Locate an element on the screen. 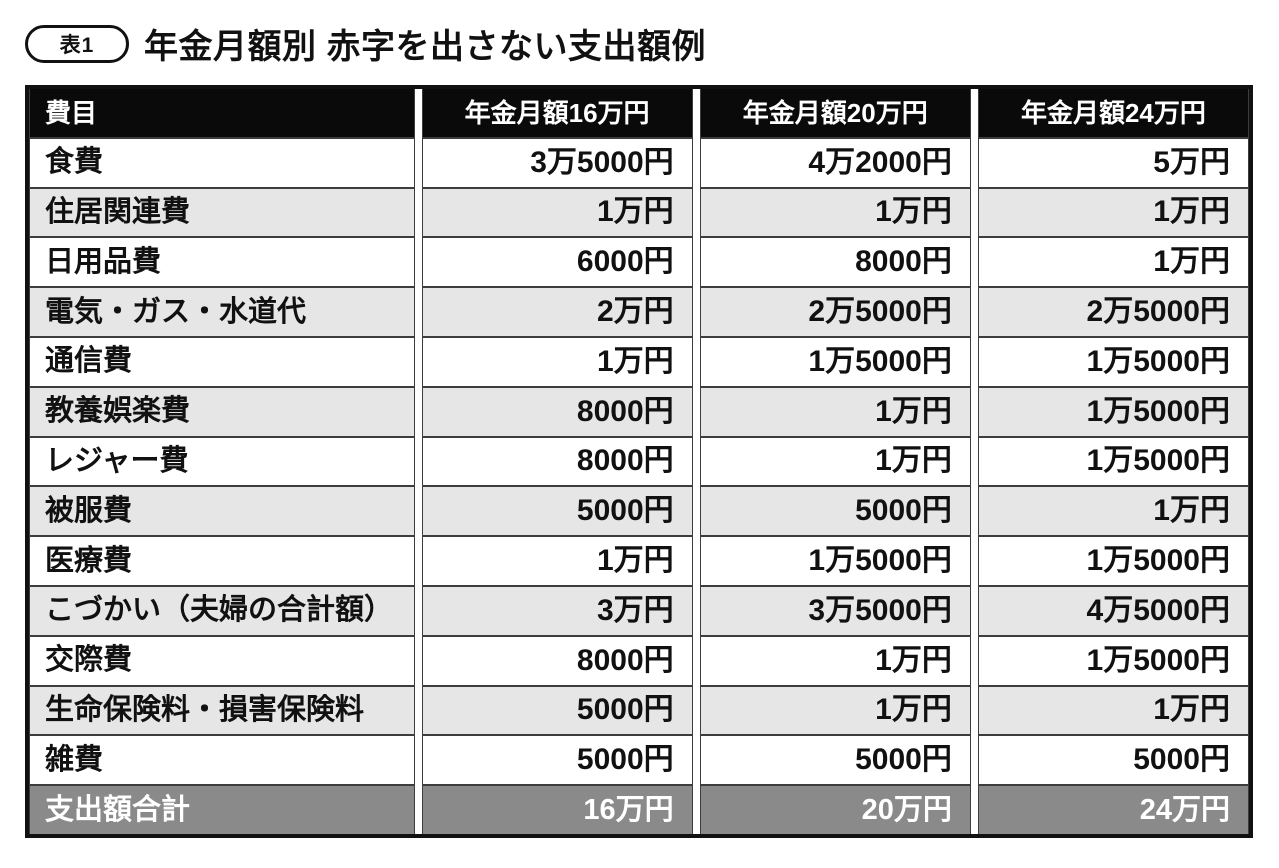  row-label-cell: 日用品費 is located at coordinates (222, 261).